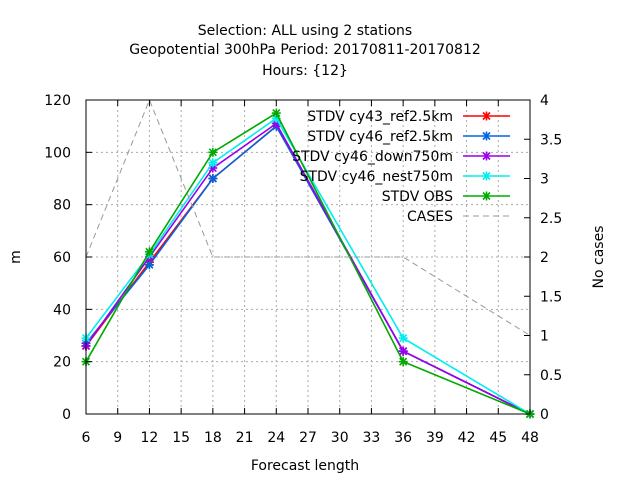 The height and width of the screenshot is (480, 640). What do you see at coordinates (308, 438) in the screenshot?
I see `x-tick-label: 27` at bounding box center [308, 438].